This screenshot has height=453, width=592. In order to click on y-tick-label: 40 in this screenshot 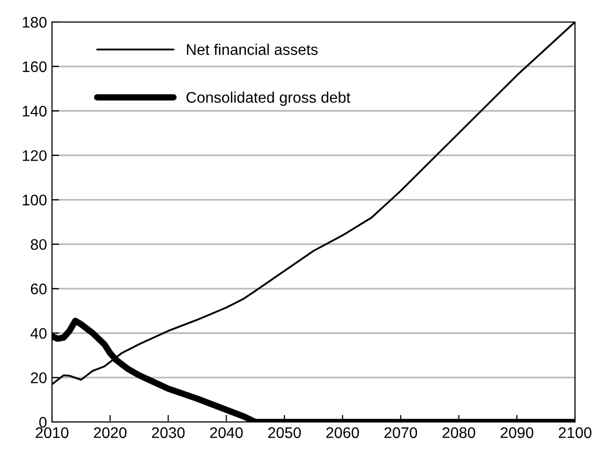, I will do `click(38, 333)`.